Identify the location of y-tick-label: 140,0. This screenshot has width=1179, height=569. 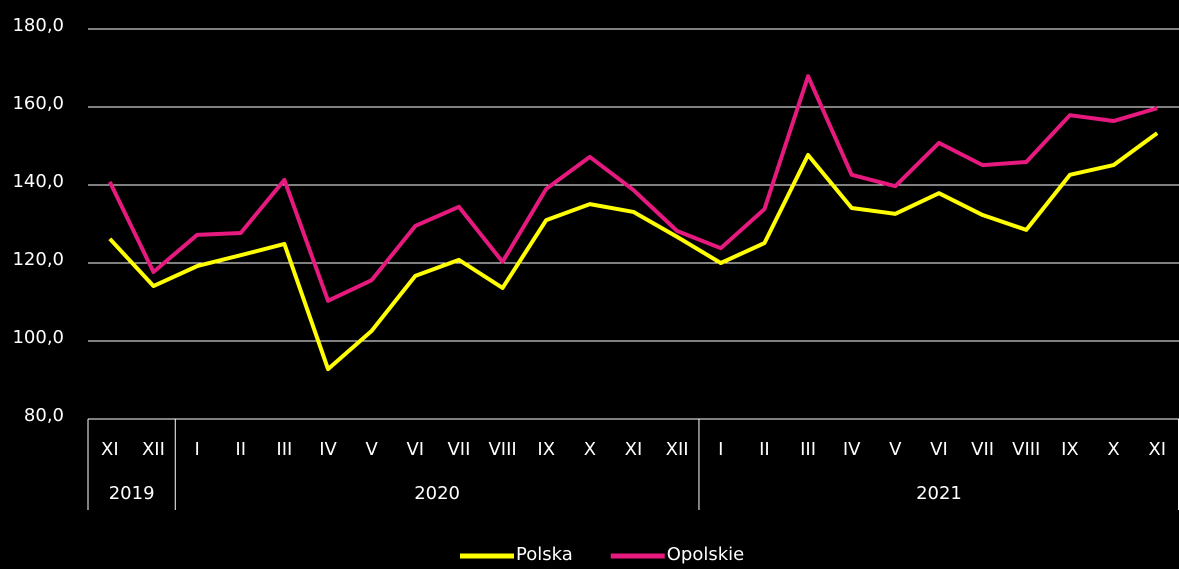
(38, 181).